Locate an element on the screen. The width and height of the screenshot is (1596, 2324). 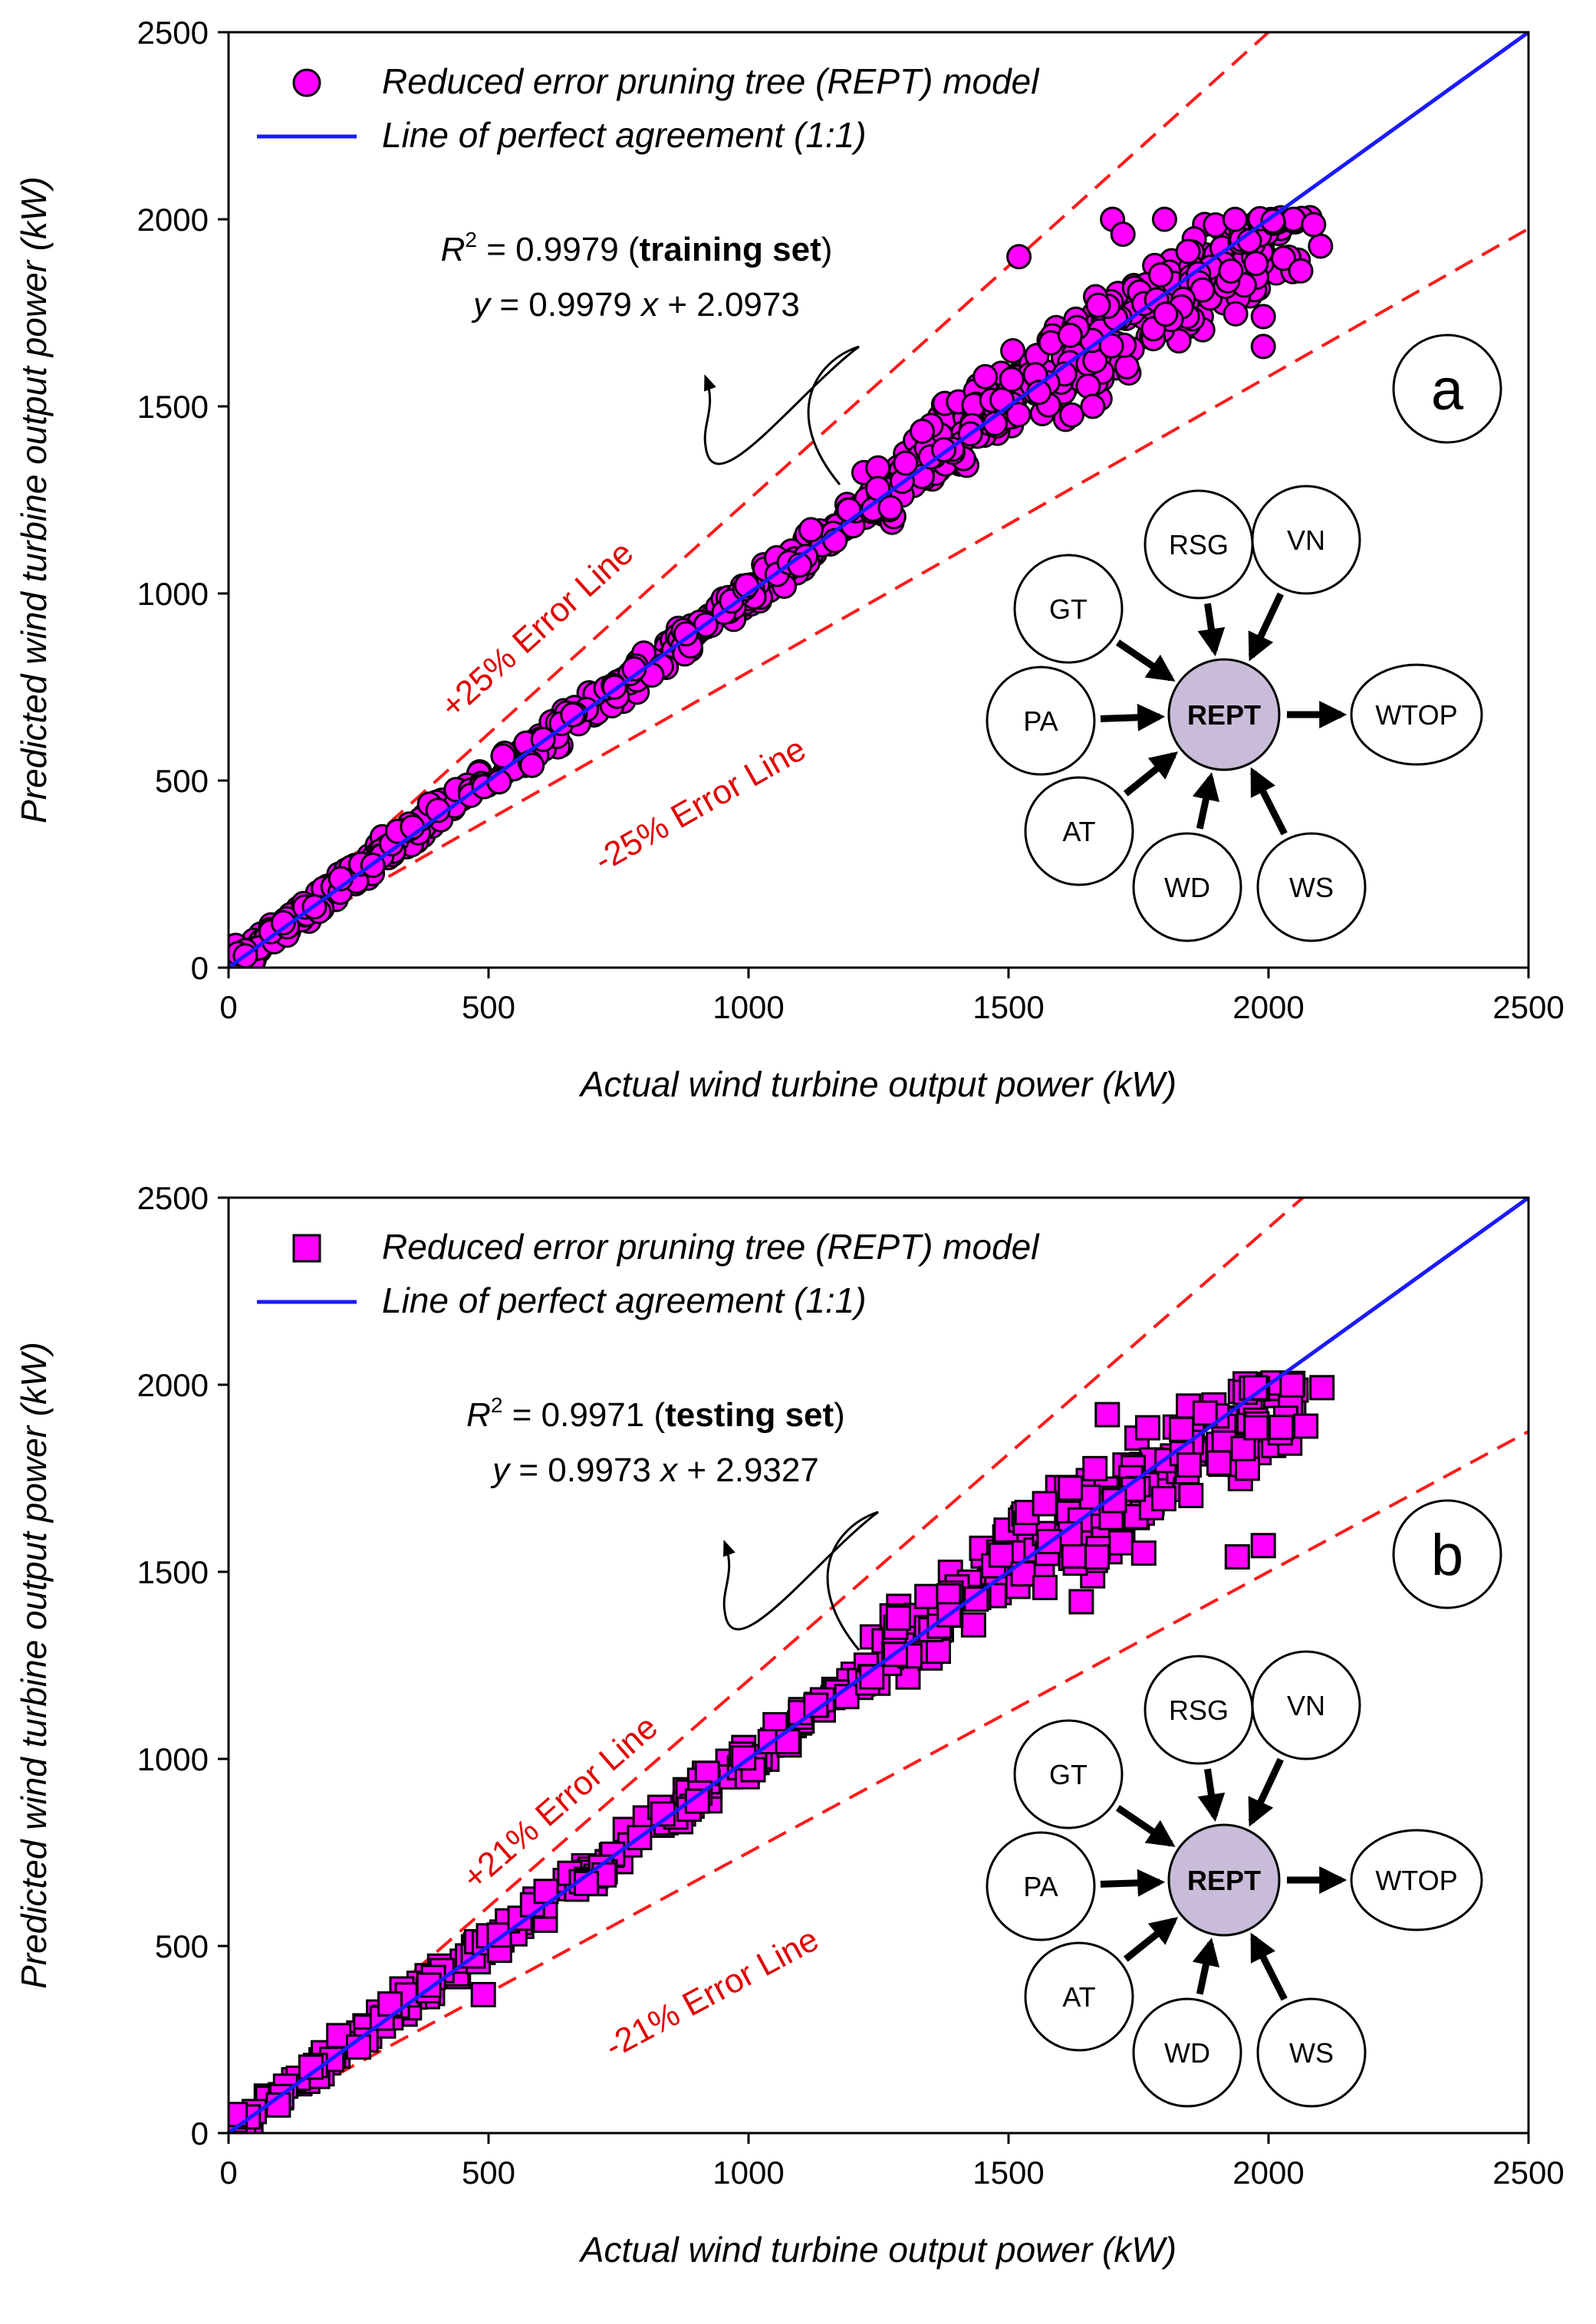
chart-b-eq-slope: = 0.9973 is located at coordinates (584, 1470).